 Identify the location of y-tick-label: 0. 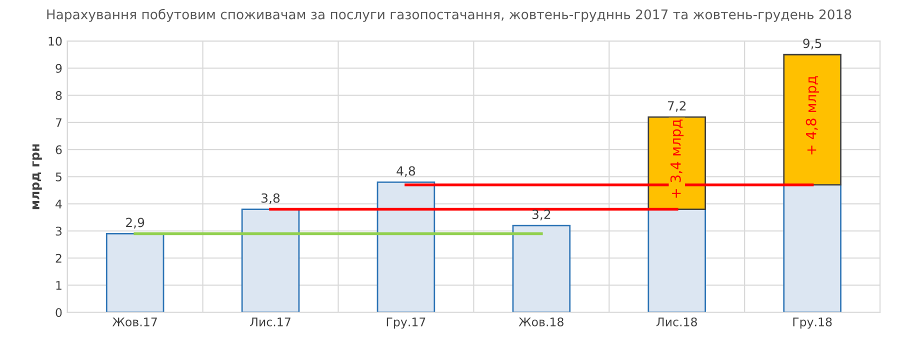
(59, 313).